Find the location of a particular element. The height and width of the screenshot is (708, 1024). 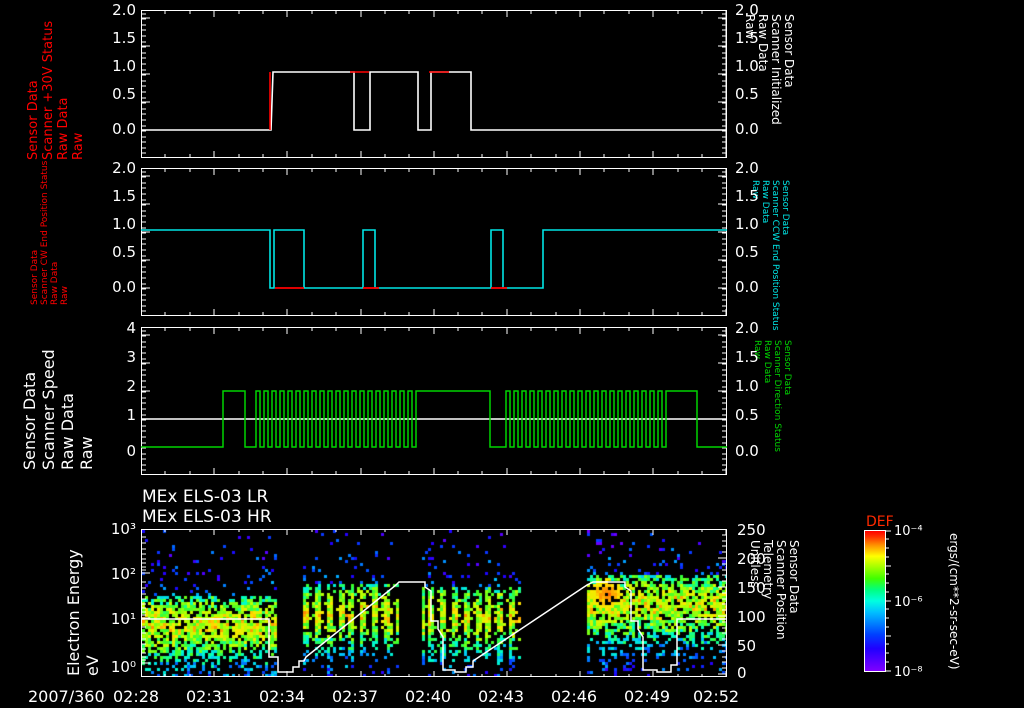

panel-1-ytick-1: 1.0 is located at coordinates (124, 66).